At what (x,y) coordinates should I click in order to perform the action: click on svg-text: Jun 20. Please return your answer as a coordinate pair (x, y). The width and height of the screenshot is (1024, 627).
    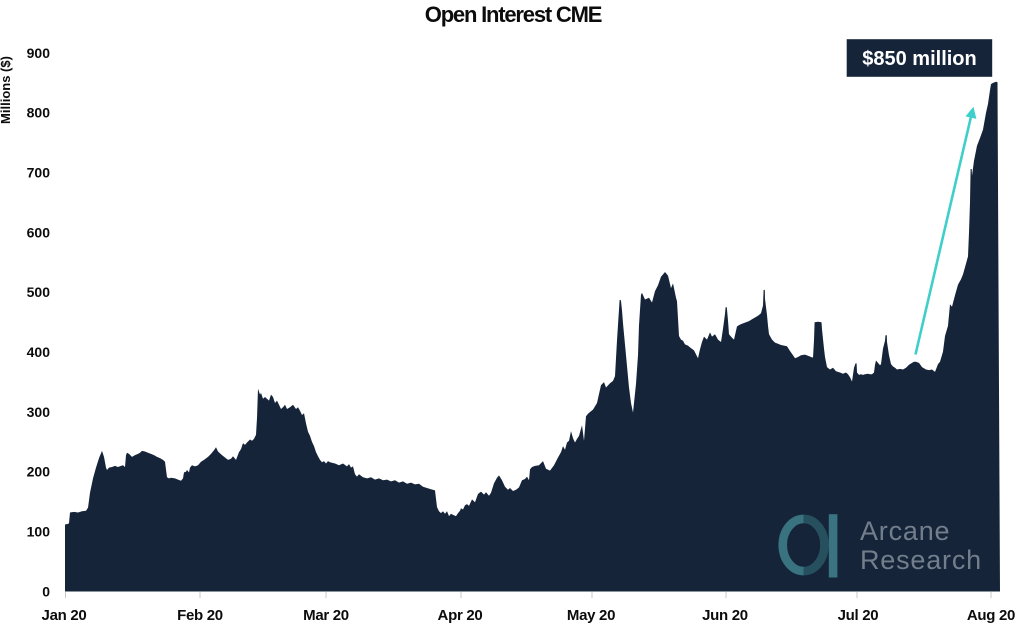
    Looking at the image, I should click on (725, 615).